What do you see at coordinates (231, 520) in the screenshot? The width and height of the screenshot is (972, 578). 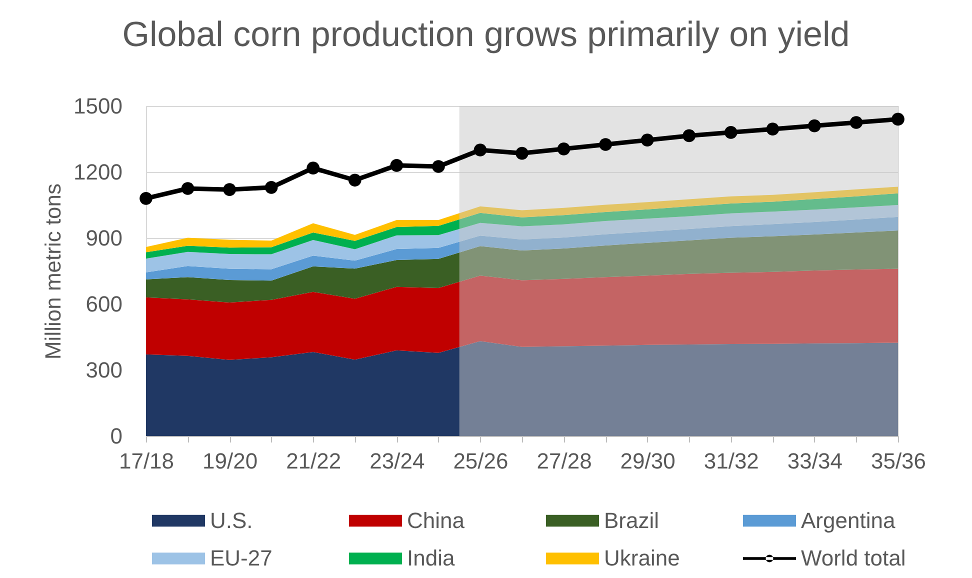 I see `legend-label: U.S.` at bounding box center [231, 520].